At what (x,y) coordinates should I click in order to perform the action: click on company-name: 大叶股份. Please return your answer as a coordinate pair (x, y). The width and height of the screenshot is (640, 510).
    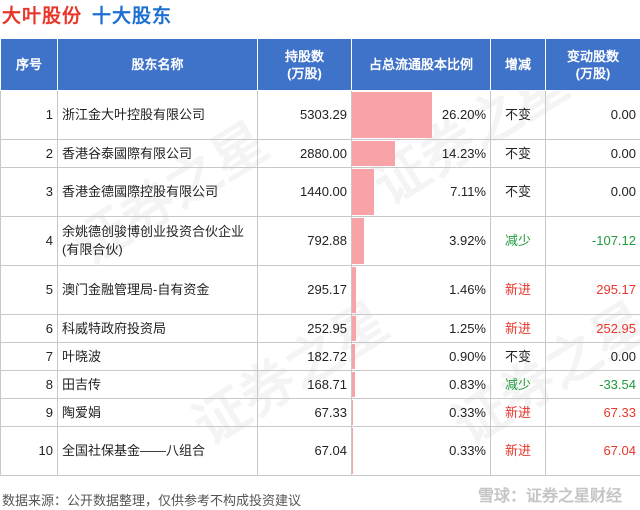
    Looking at the image, I should click on (42, 16).